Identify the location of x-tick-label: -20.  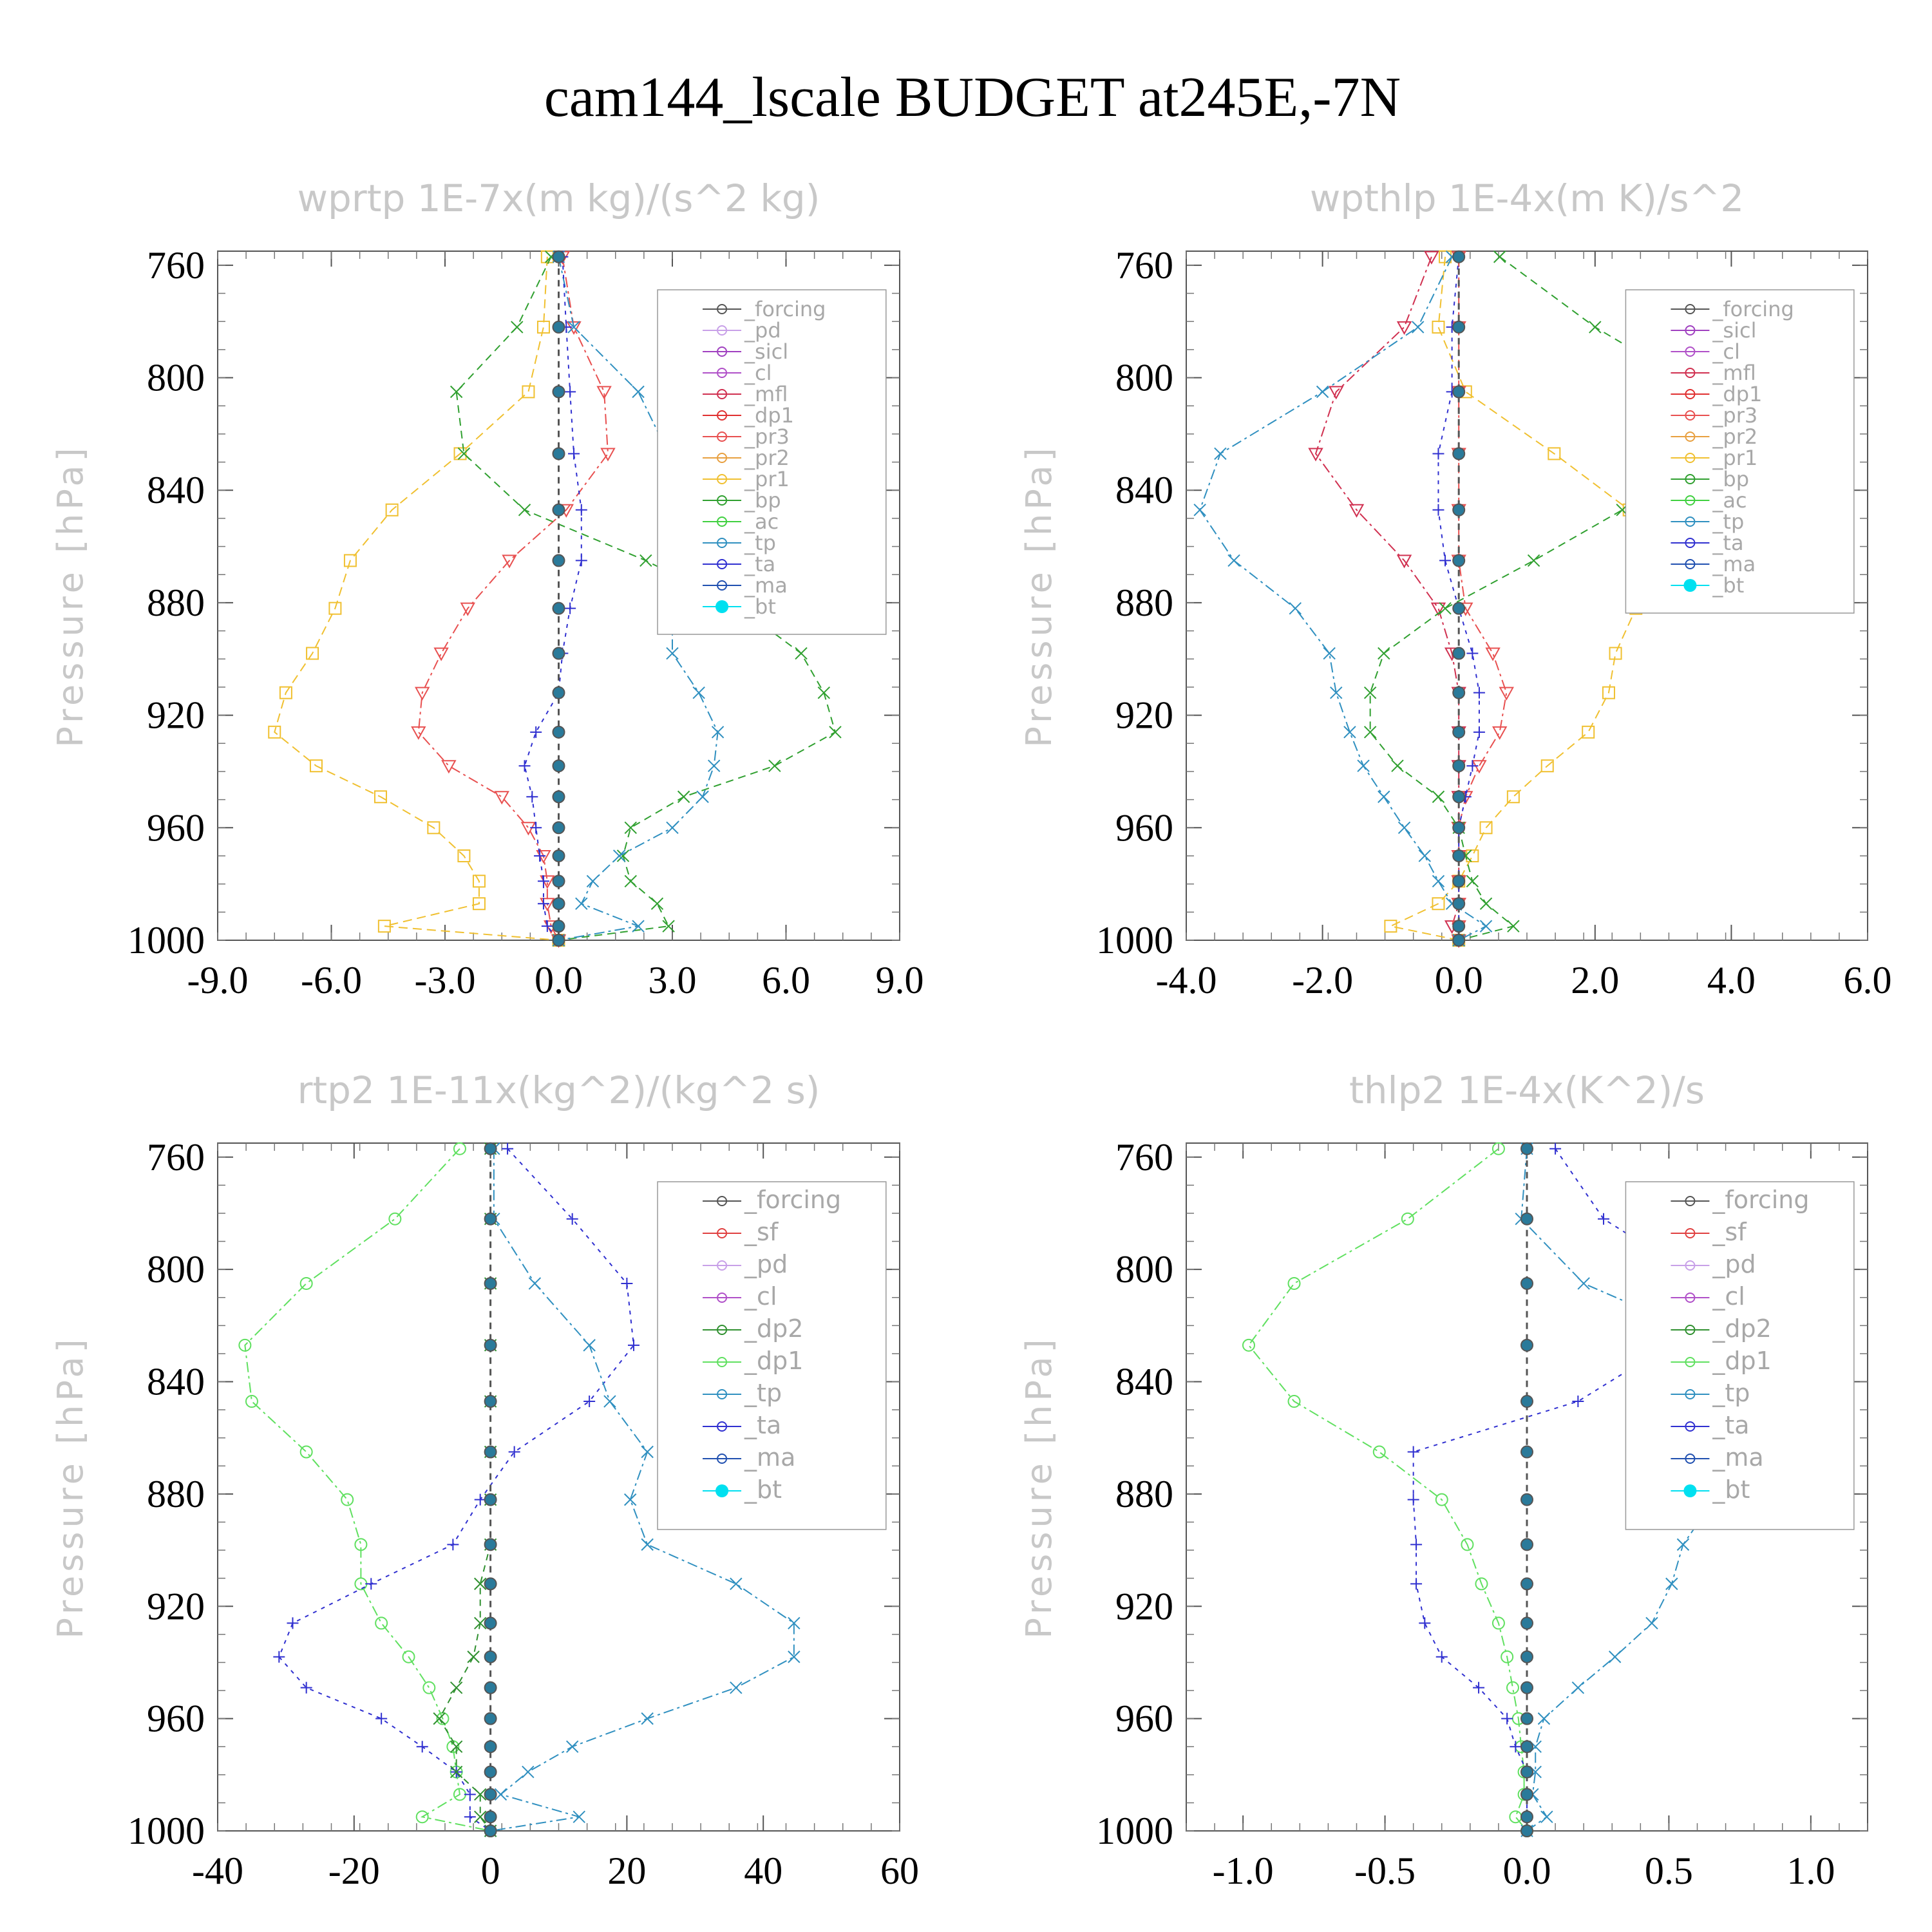
(354, 1871).